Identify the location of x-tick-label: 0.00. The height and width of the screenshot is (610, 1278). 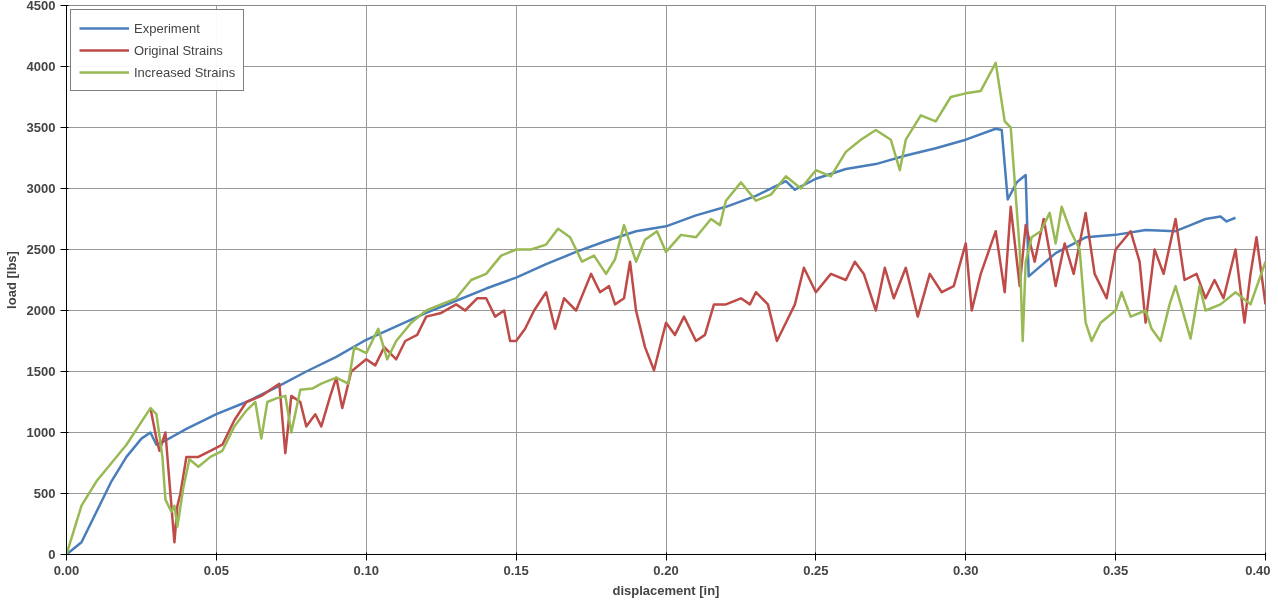
(66, 570).